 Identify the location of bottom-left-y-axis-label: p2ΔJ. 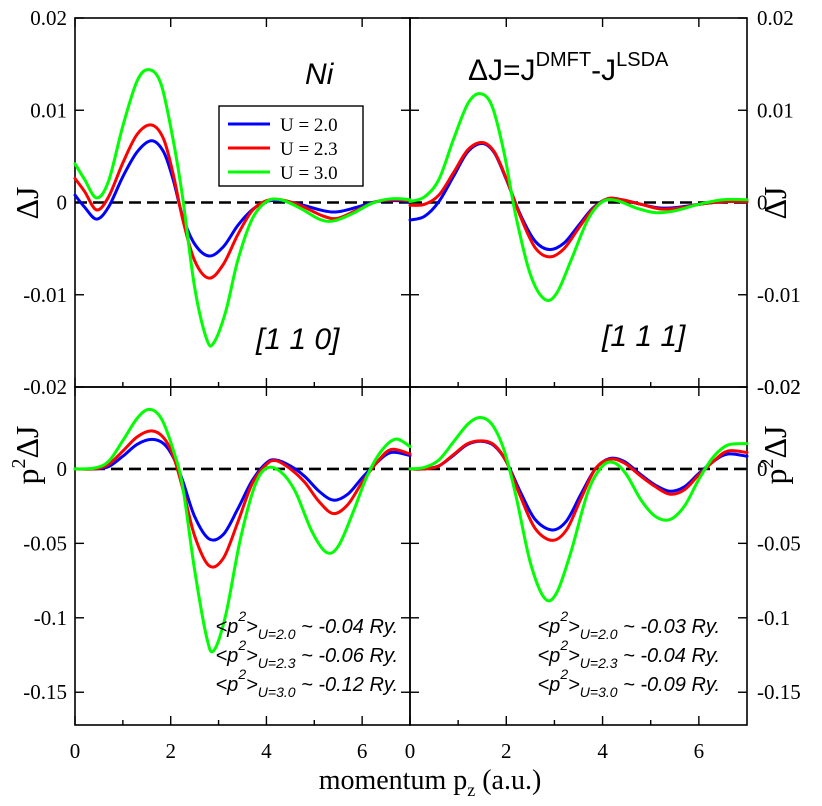
(26, 454).